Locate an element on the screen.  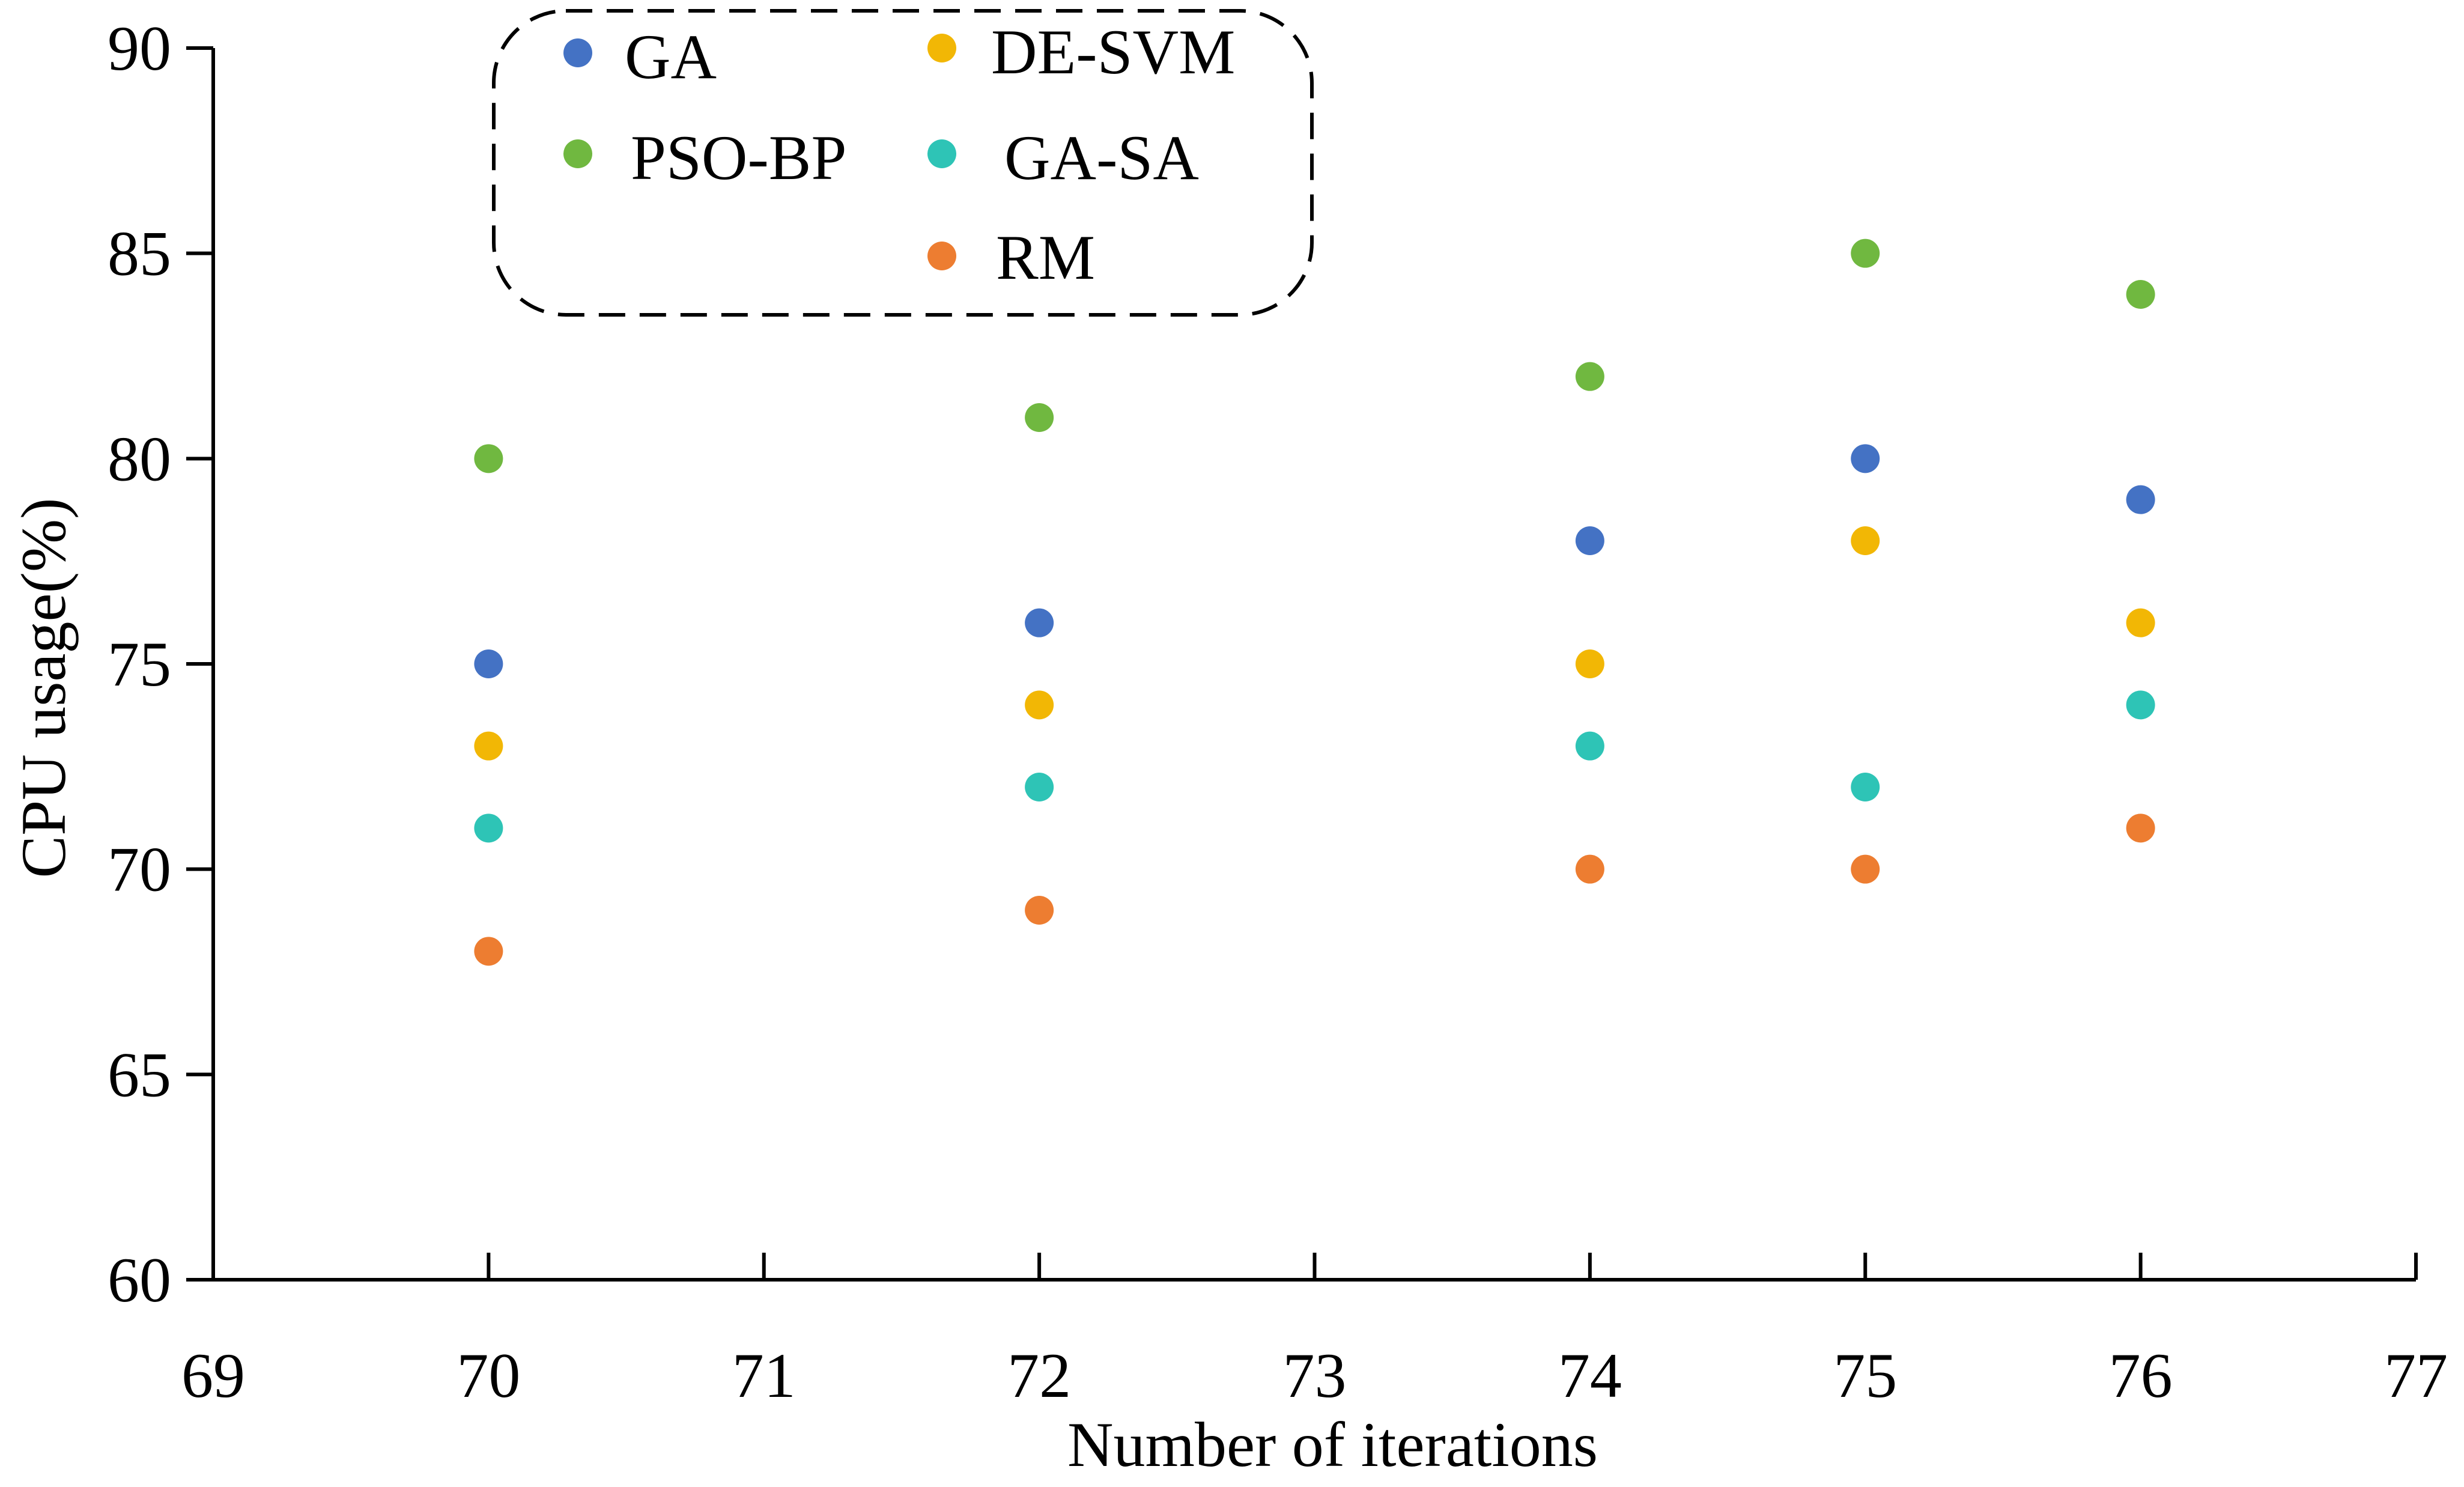
legend-label-rm: RM is located at coordinates (1046, 257).